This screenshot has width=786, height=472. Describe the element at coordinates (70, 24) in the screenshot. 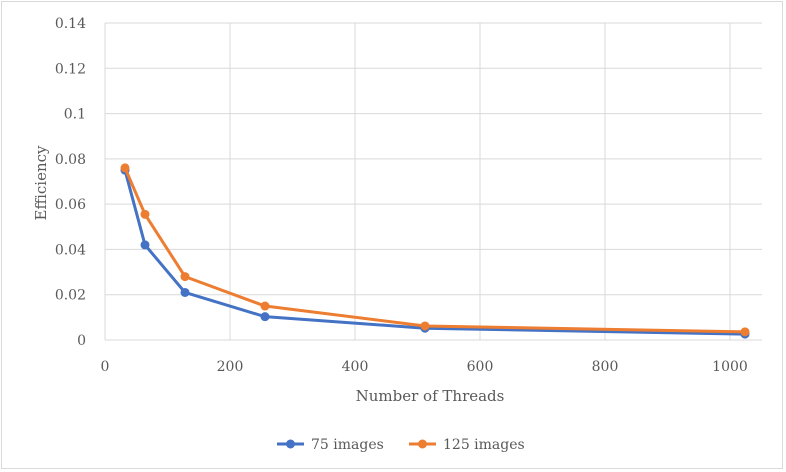

I see `y-tick-label: 0.14` at that location.